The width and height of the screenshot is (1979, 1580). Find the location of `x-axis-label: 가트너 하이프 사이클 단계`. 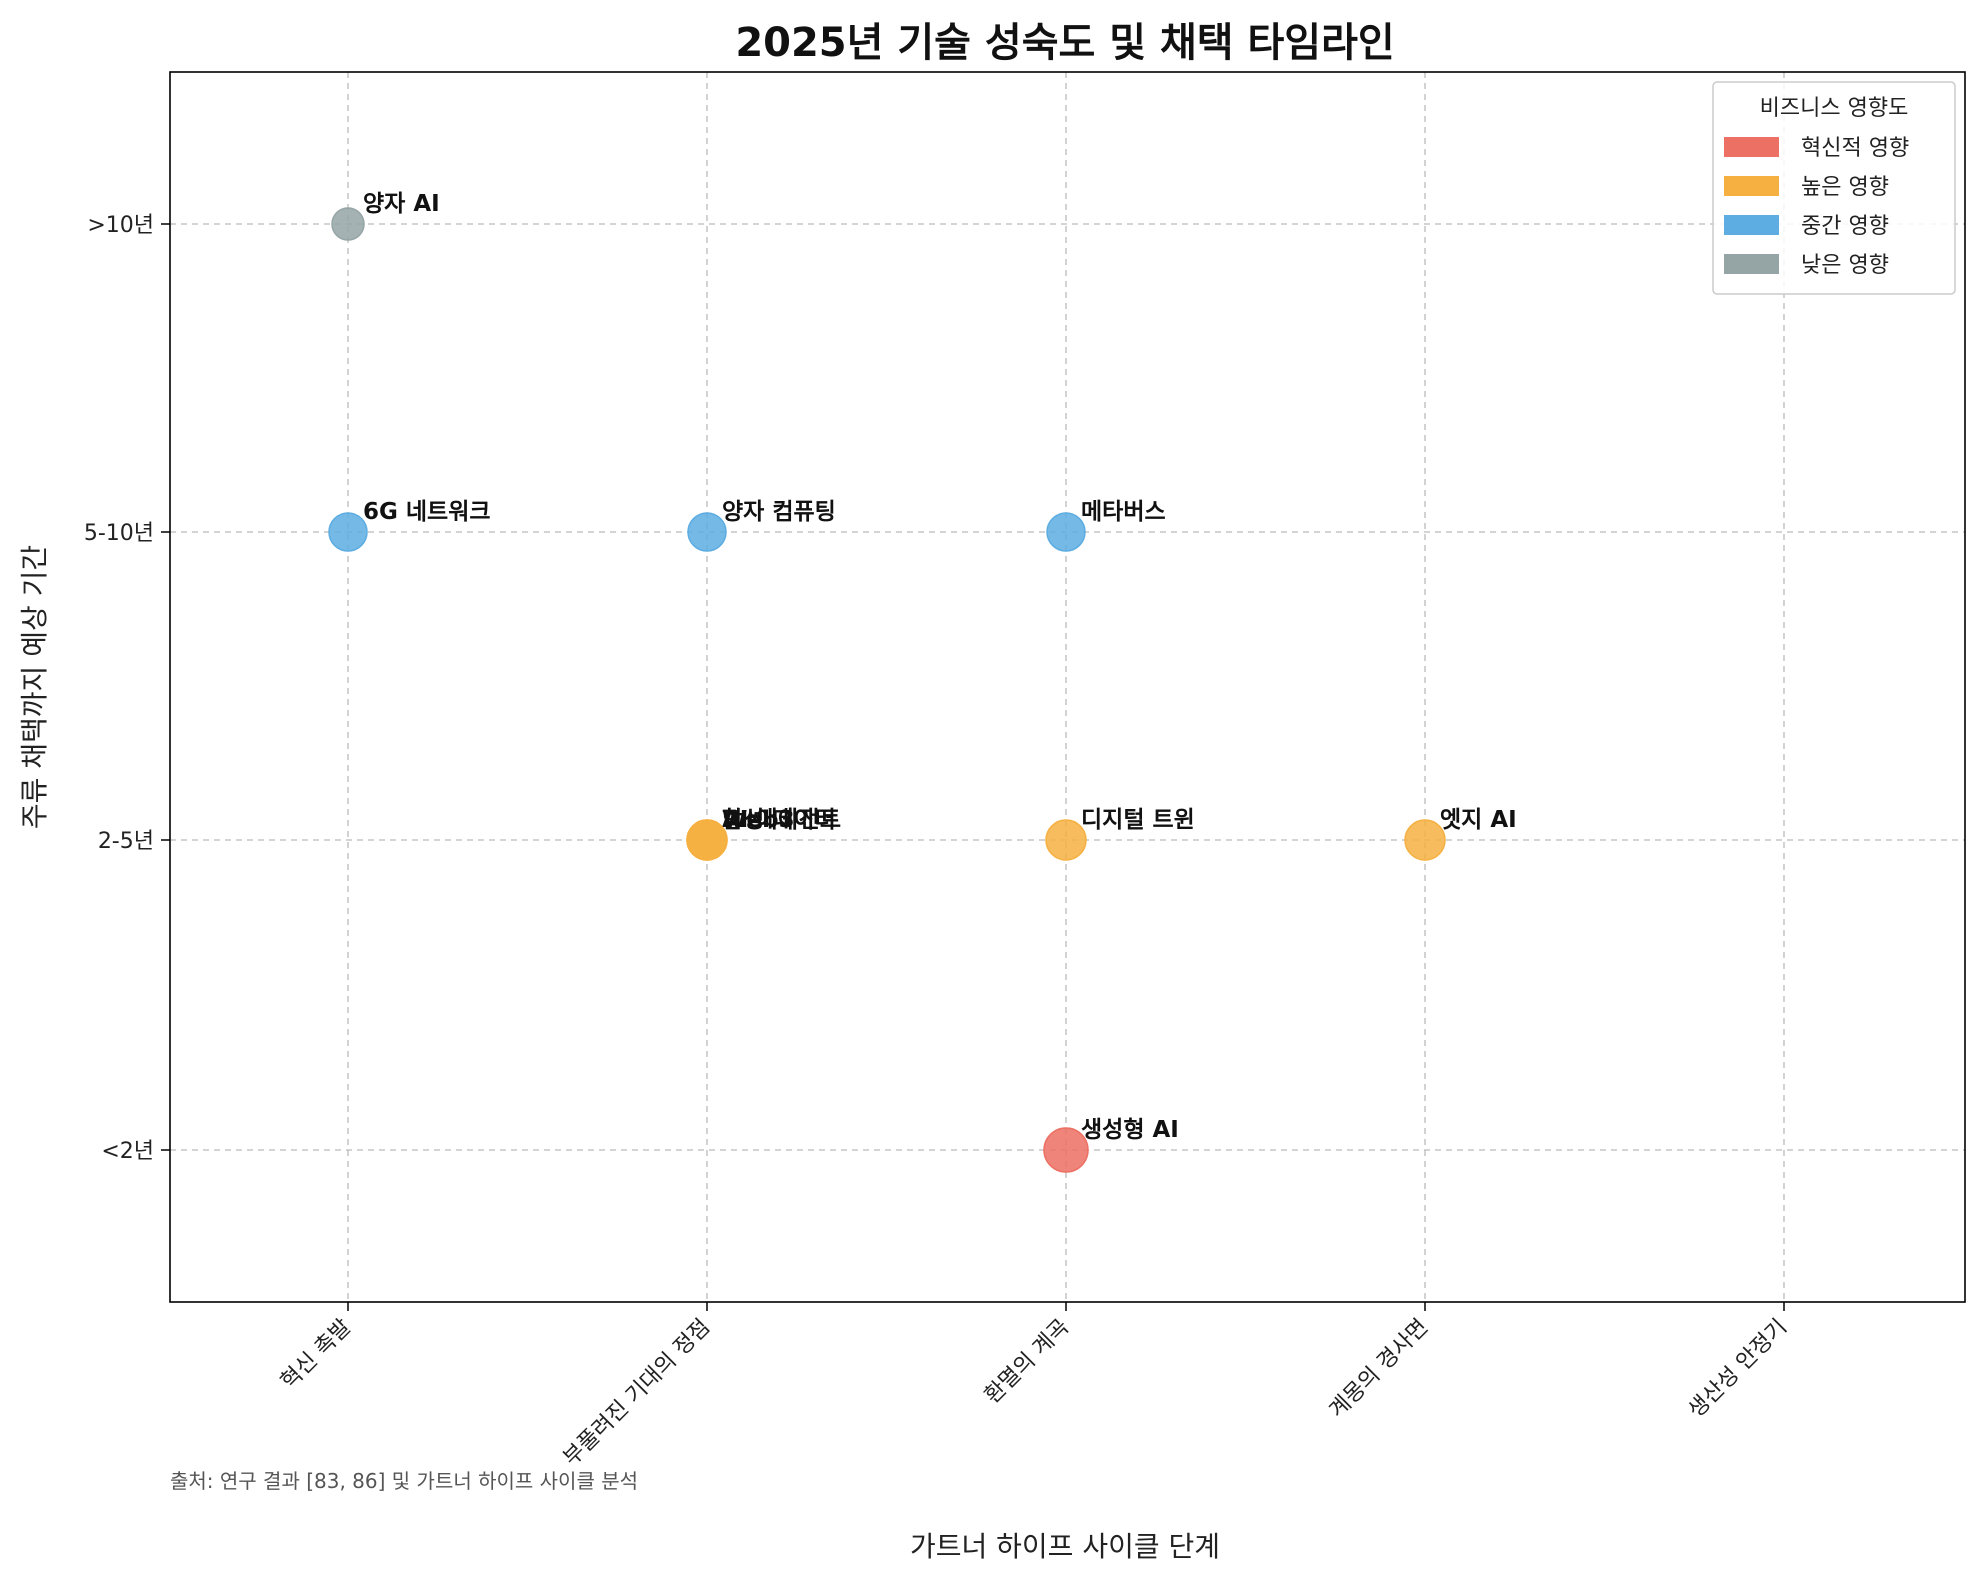

x-axis-label: 가트너 하이프 사이클 단계 is located at coordinates (1065, 1546).